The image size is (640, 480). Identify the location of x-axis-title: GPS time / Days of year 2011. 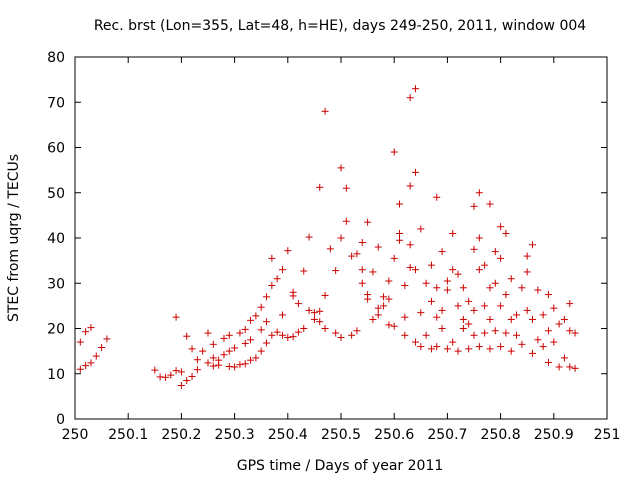
(340, 466).